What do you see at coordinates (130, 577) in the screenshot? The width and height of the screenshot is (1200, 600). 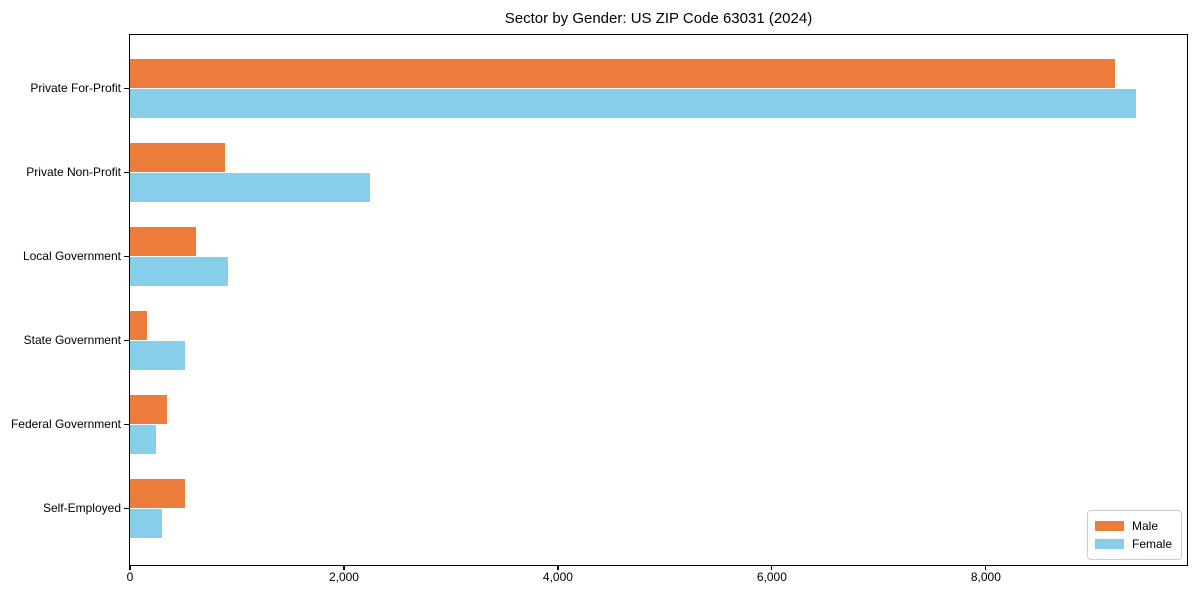 I see `x-tick-label: 0` at bounding box center [130, 577].